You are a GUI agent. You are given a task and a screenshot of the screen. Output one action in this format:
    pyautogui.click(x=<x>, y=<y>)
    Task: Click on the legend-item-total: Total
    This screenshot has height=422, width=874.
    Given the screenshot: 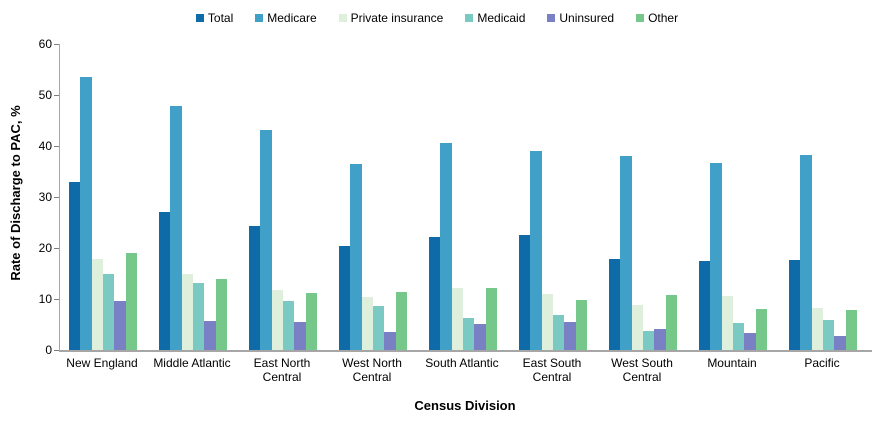 What is the action you would take?
    pyautogui.click(x=214, y=18)
    